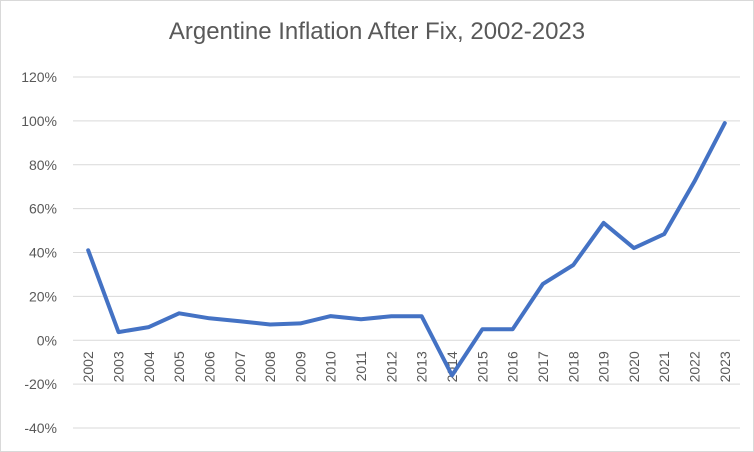  What do you see at coordinates (43, 296) in the screenshot?
I see `y-tick-label: 20%` at bounding box center [43, 296].